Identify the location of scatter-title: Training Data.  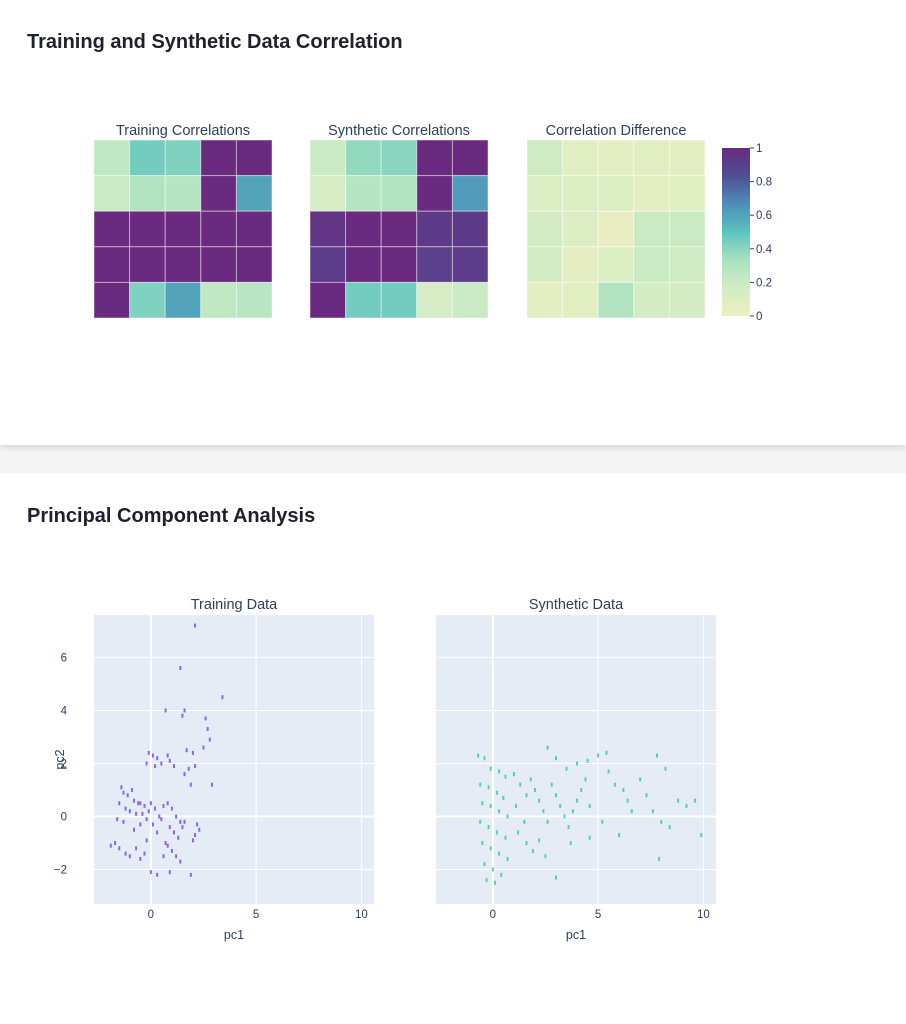
(234, 605).